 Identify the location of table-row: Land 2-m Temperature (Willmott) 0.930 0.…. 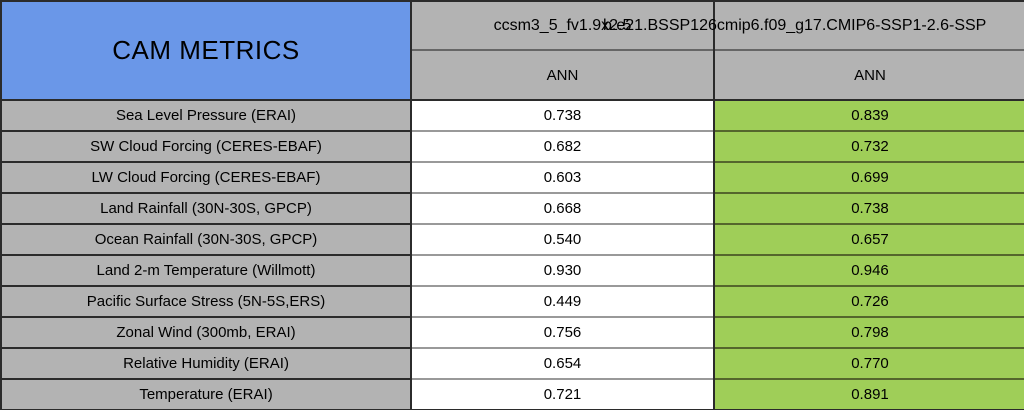
(512, 270).